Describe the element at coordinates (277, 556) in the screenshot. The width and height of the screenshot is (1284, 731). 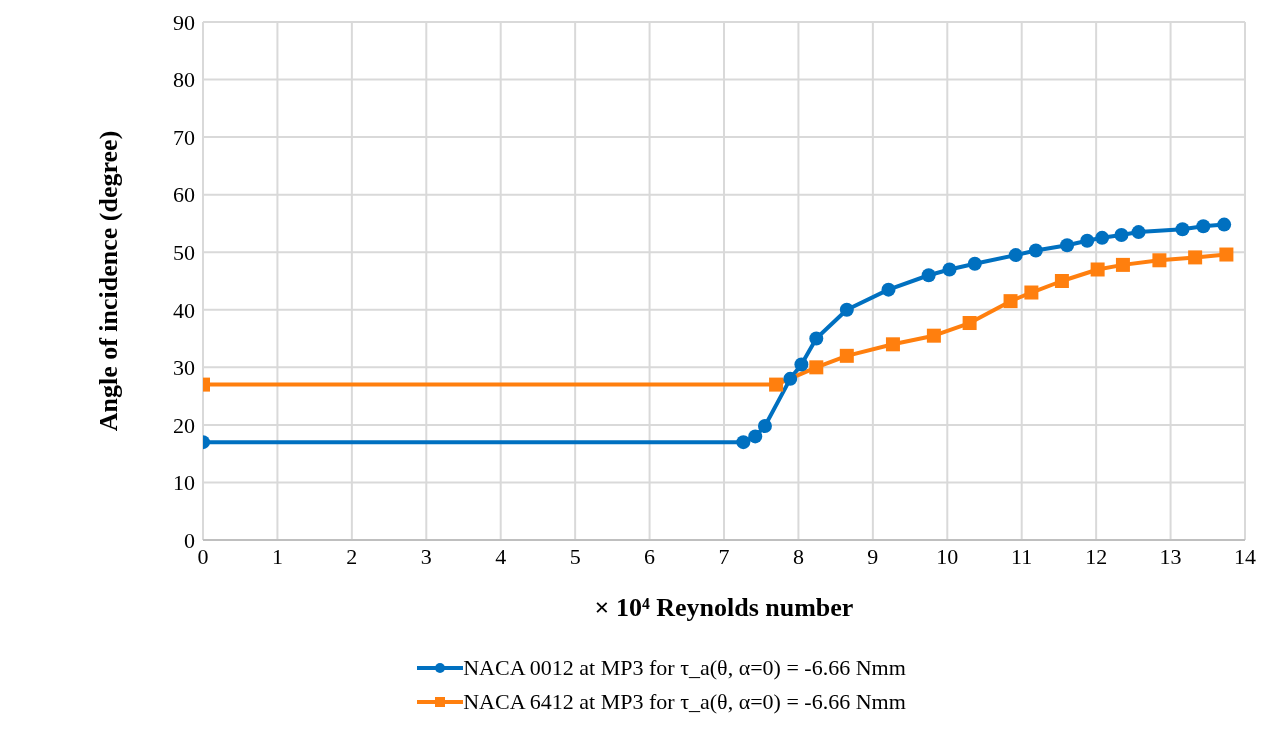
I see `x-tick-label: 1` at that location.